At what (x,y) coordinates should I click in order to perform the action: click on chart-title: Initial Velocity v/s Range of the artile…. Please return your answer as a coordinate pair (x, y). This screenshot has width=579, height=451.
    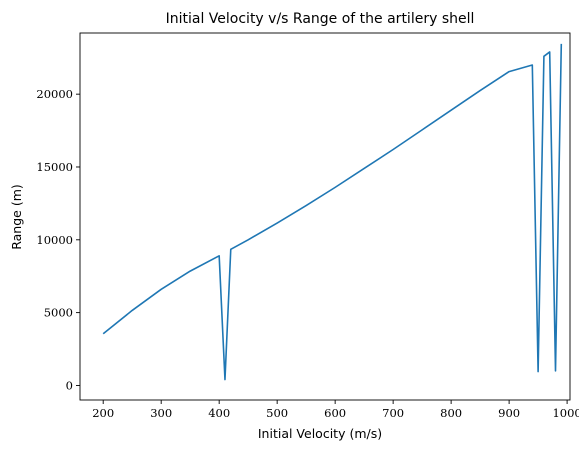
    Looking at the image, I should click on (320, 19).